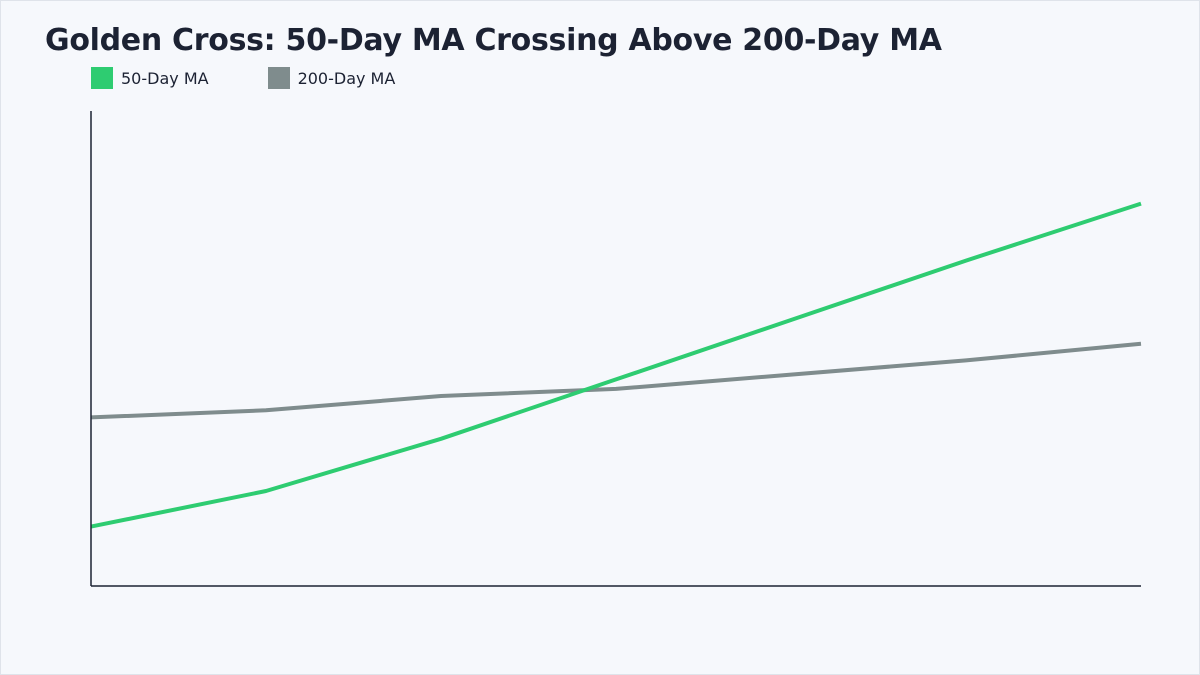 This screenshot has width=1200, height=675. Describe the element at coordinates (102, 78) in the screenshot. I see `legend-swatch-50-day` at that location.